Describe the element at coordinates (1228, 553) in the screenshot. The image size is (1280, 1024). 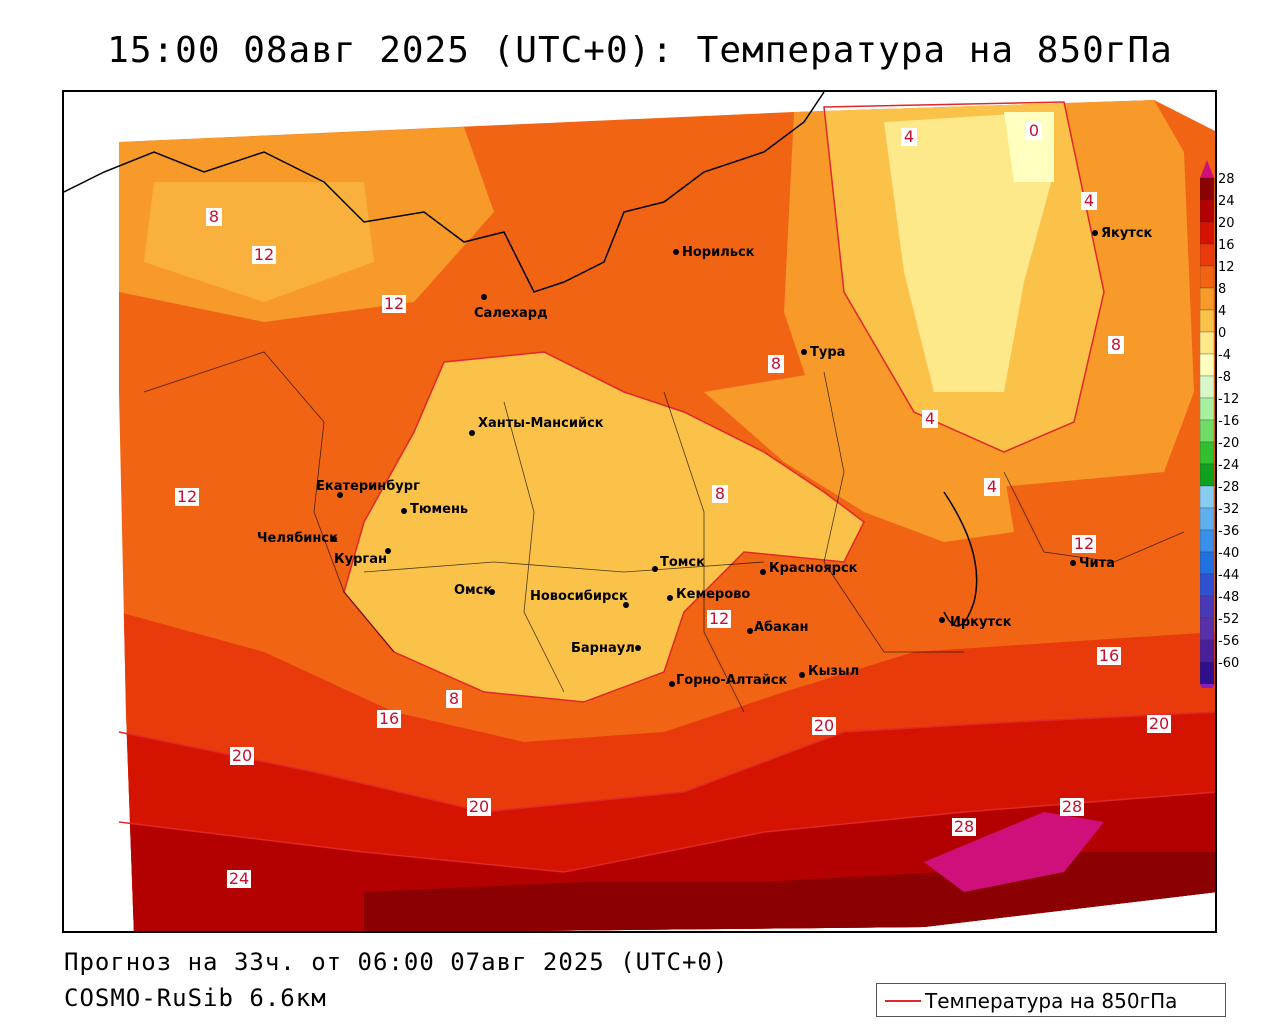
I see `colorbar-tick-label: -40` at that location.